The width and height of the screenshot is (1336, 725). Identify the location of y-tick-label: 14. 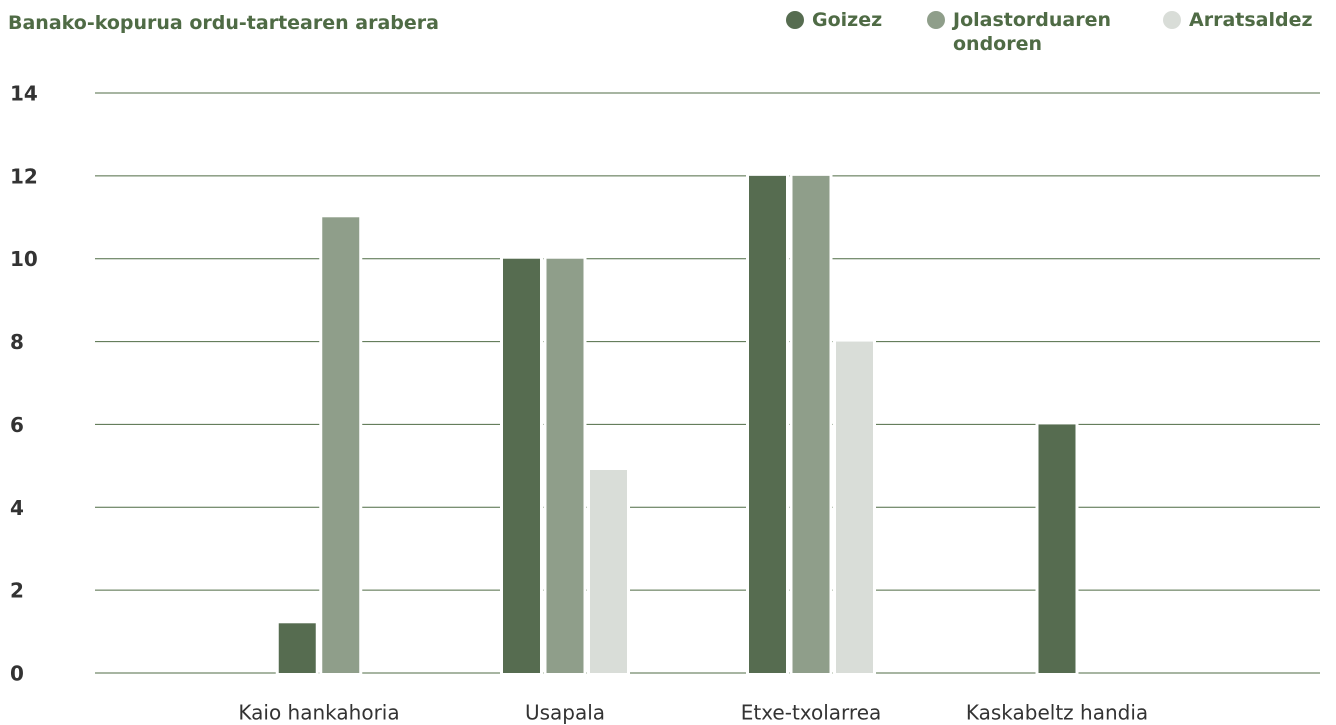
(24, 94).